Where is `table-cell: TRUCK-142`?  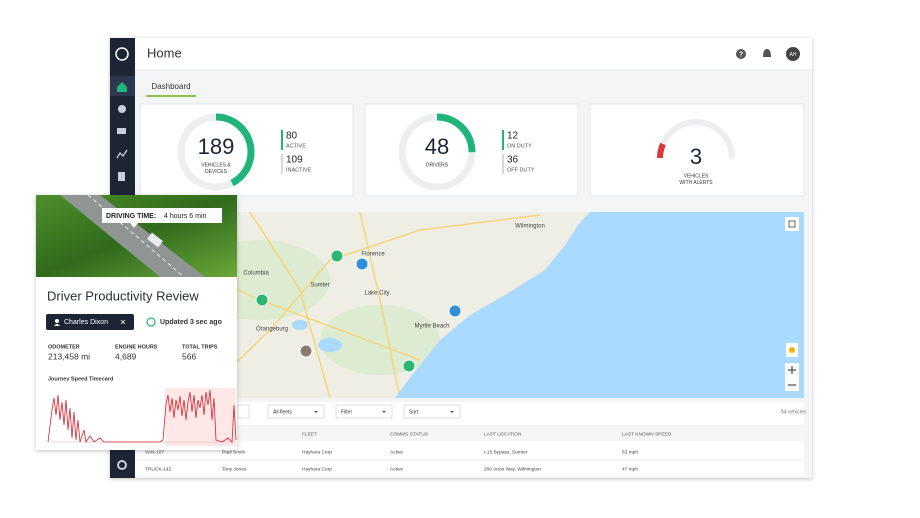
table-cell: TRUCK-142 is located at coordinates (158, 469).